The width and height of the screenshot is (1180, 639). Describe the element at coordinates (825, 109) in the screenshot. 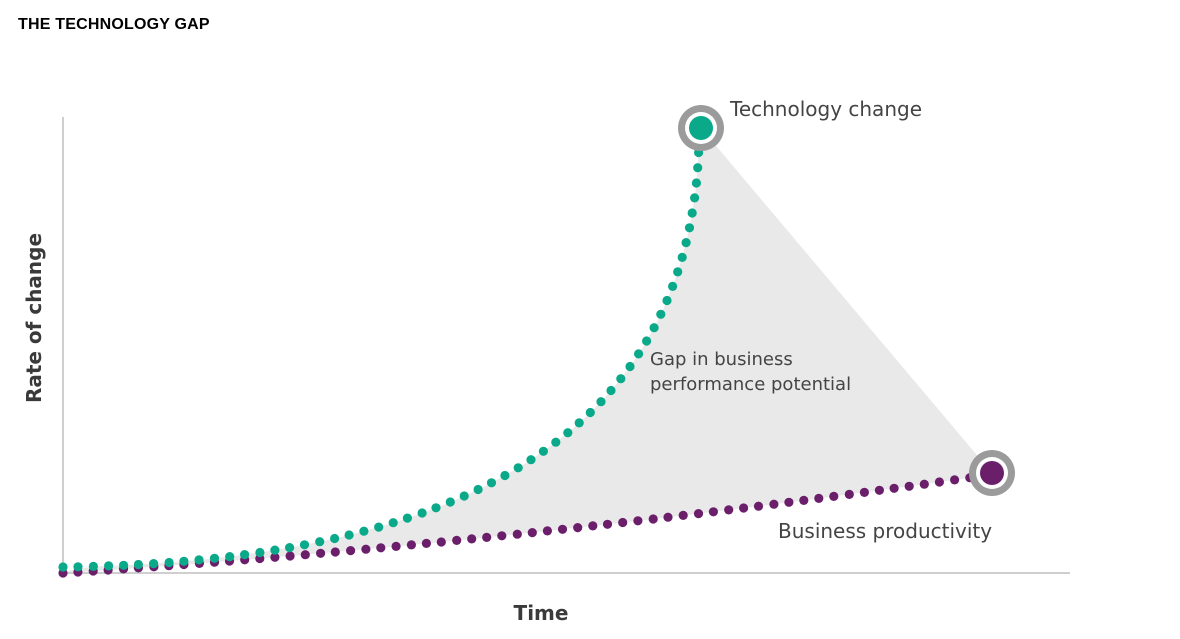

I see `technology-change-label: Technology change` at that location.